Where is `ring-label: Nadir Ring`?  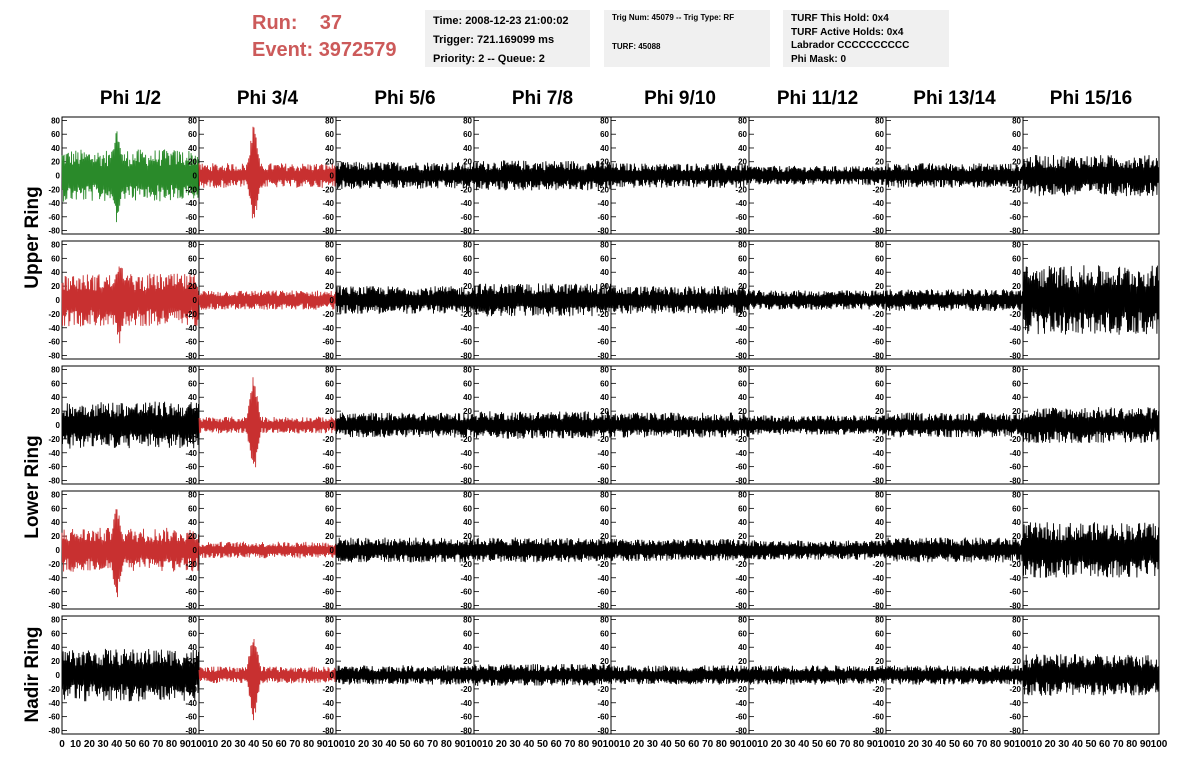
ring-label: Nadir Ring is located at coordinates (32, 674).